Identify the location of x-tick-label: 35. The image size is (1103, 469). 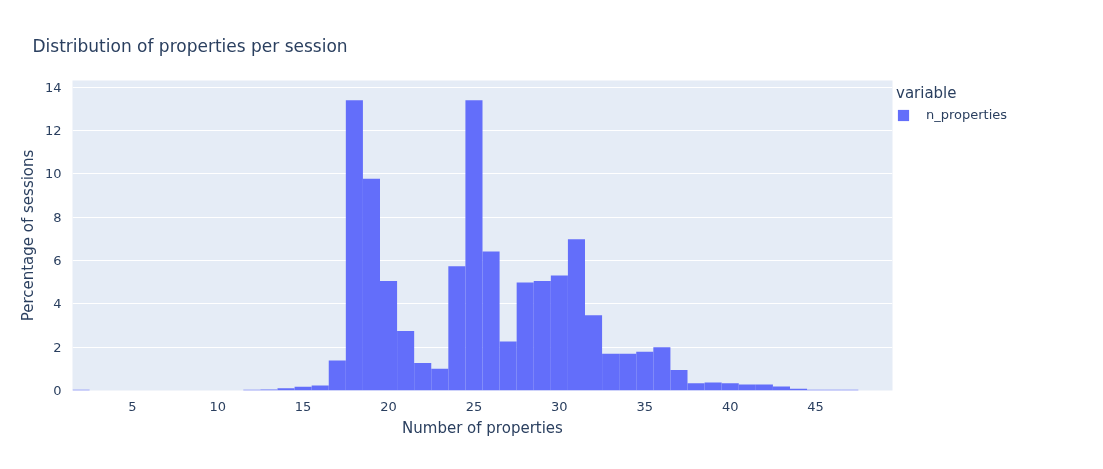
(645, 406).